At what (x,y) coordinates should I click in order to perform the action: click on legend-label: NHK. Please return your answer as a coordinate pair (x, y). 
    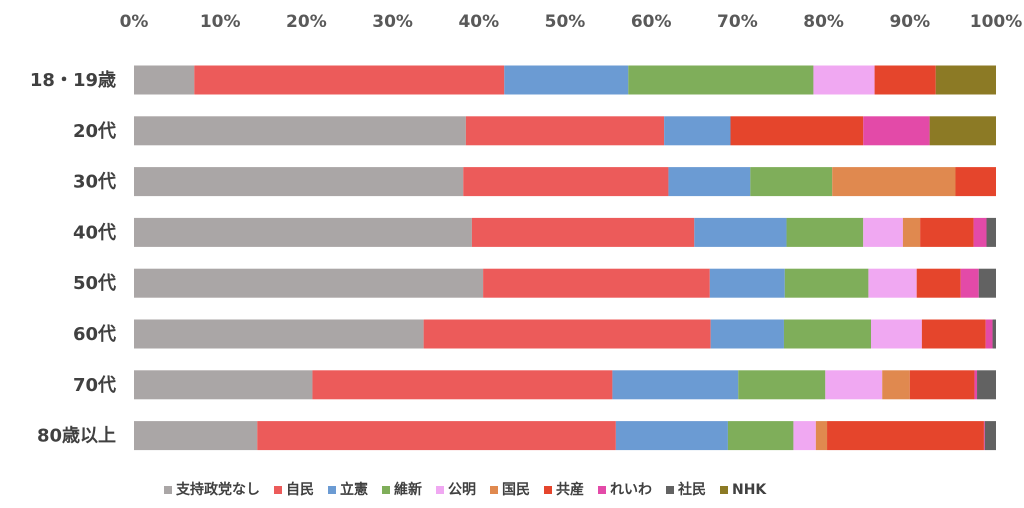
    Looking at the image, I should click on (749, 490).